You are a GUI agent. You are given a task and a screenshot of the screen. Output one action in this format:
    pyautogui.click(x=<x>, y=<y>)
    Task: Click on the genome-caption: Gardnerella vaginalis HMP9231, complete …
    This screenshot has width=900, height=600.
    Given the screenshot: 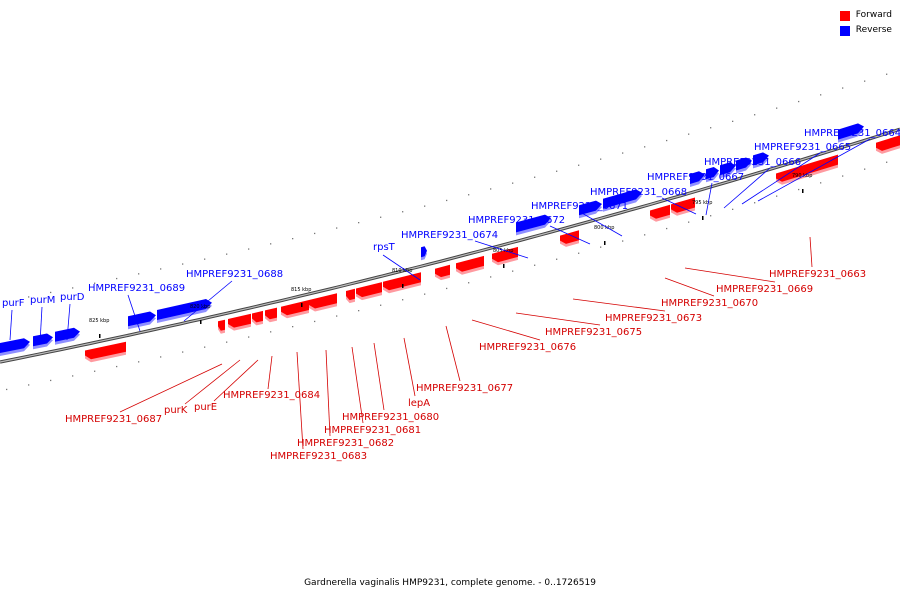 What is the action you would take?
    pyautogui.click(x=450, y=583)
    